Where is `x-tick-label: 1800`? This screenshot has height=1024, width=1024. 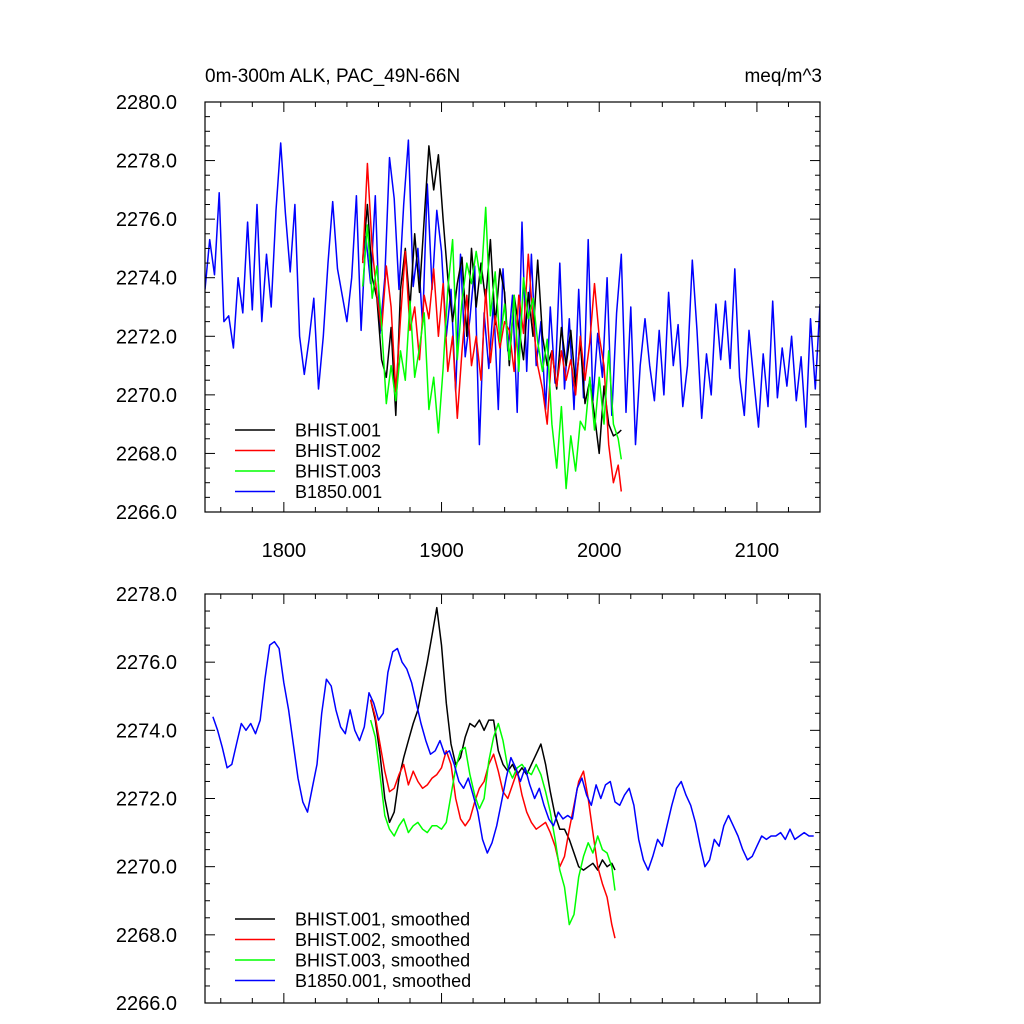
x-tick-label: 1800 is located at coordinates (284, 551).